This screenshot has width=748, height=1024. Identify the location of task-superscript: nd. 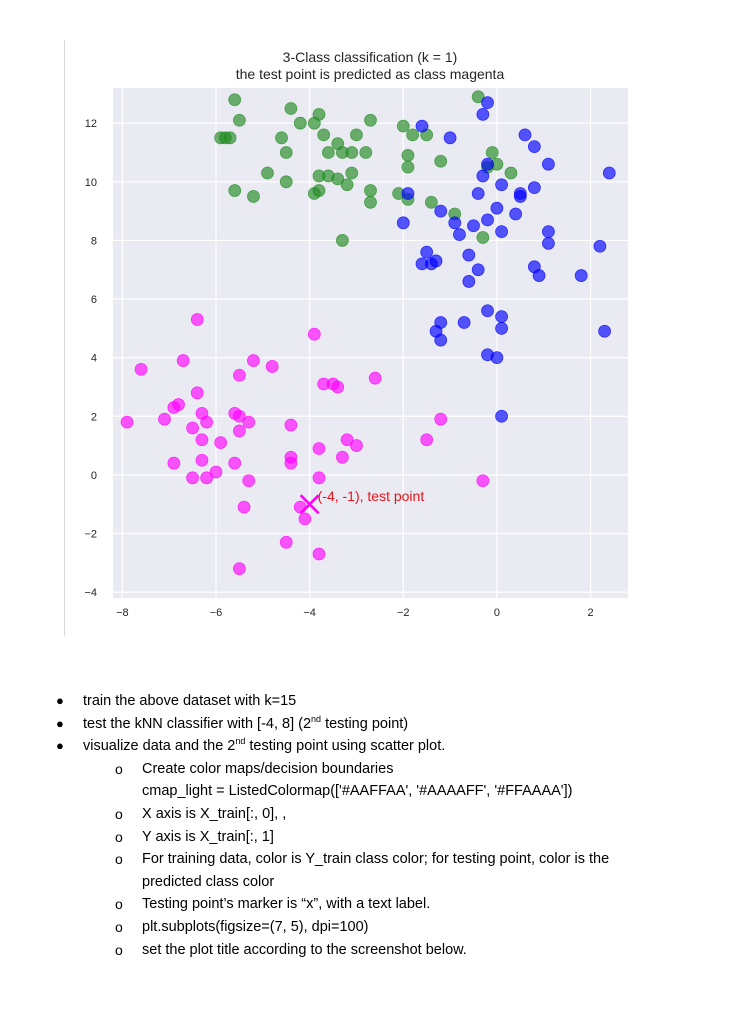
(316, 718).